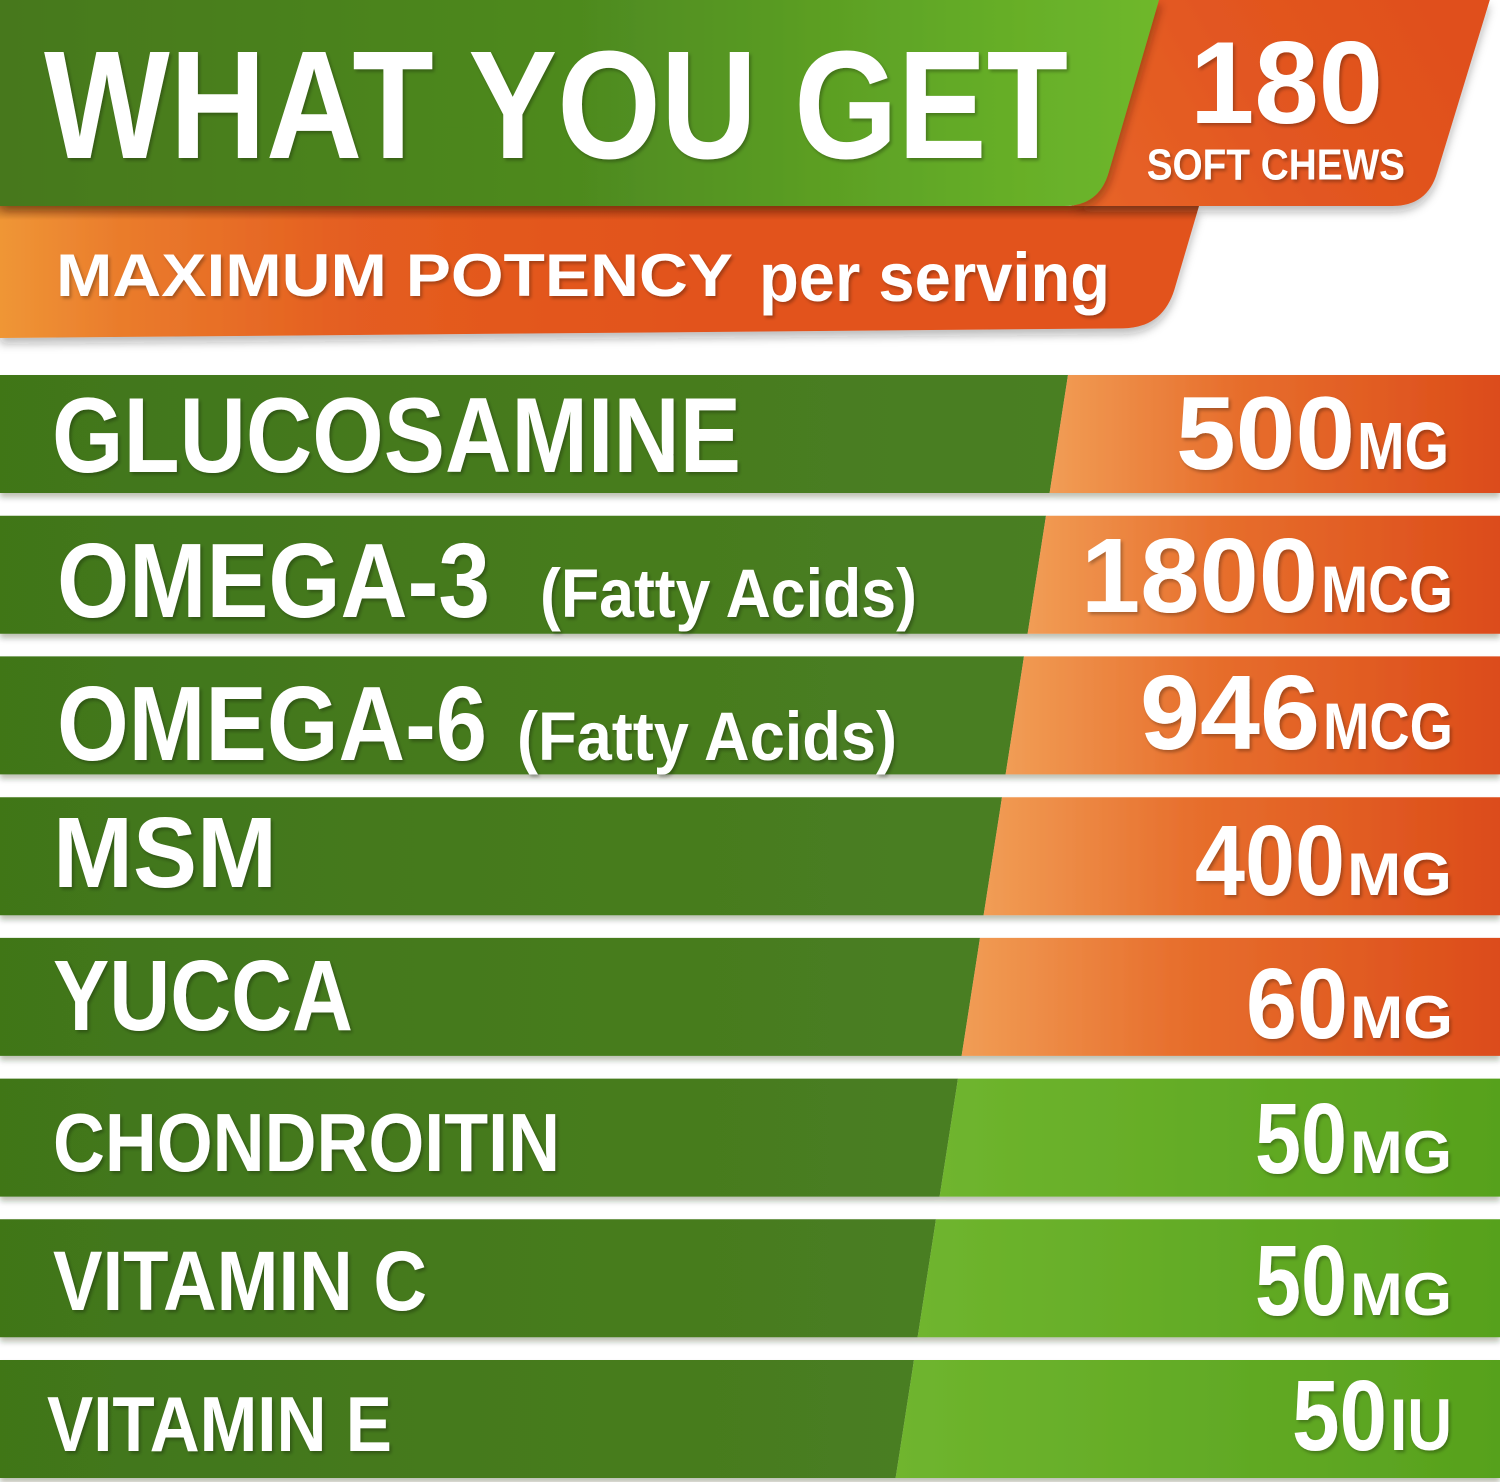 This screenshot has height=1482, width=1500. I want to click on svg-text: OMEGA-6, so click(272, 724).